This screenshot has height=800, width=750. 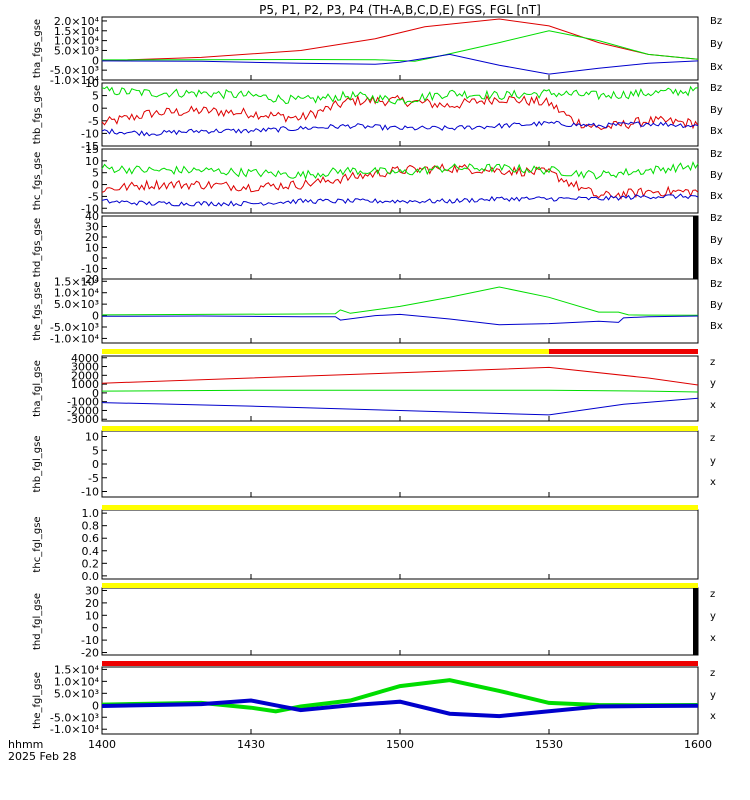 I want to click on y-tick-label: -20, so click(x=90, y=279).